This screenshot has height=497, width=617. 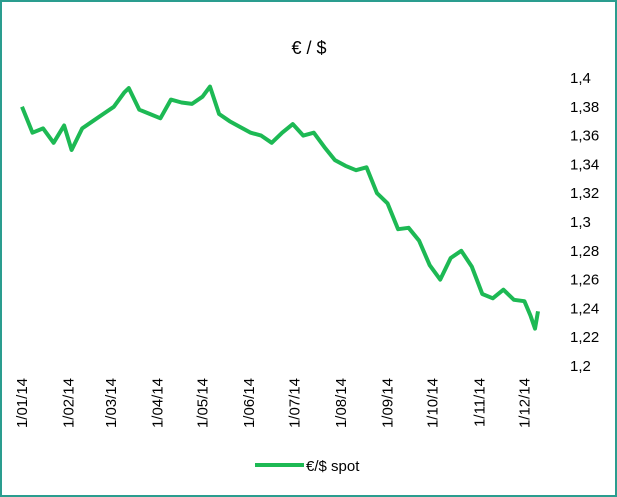 I want to click on x-tick-label: 1/02/14, so click(x=69, y=403).